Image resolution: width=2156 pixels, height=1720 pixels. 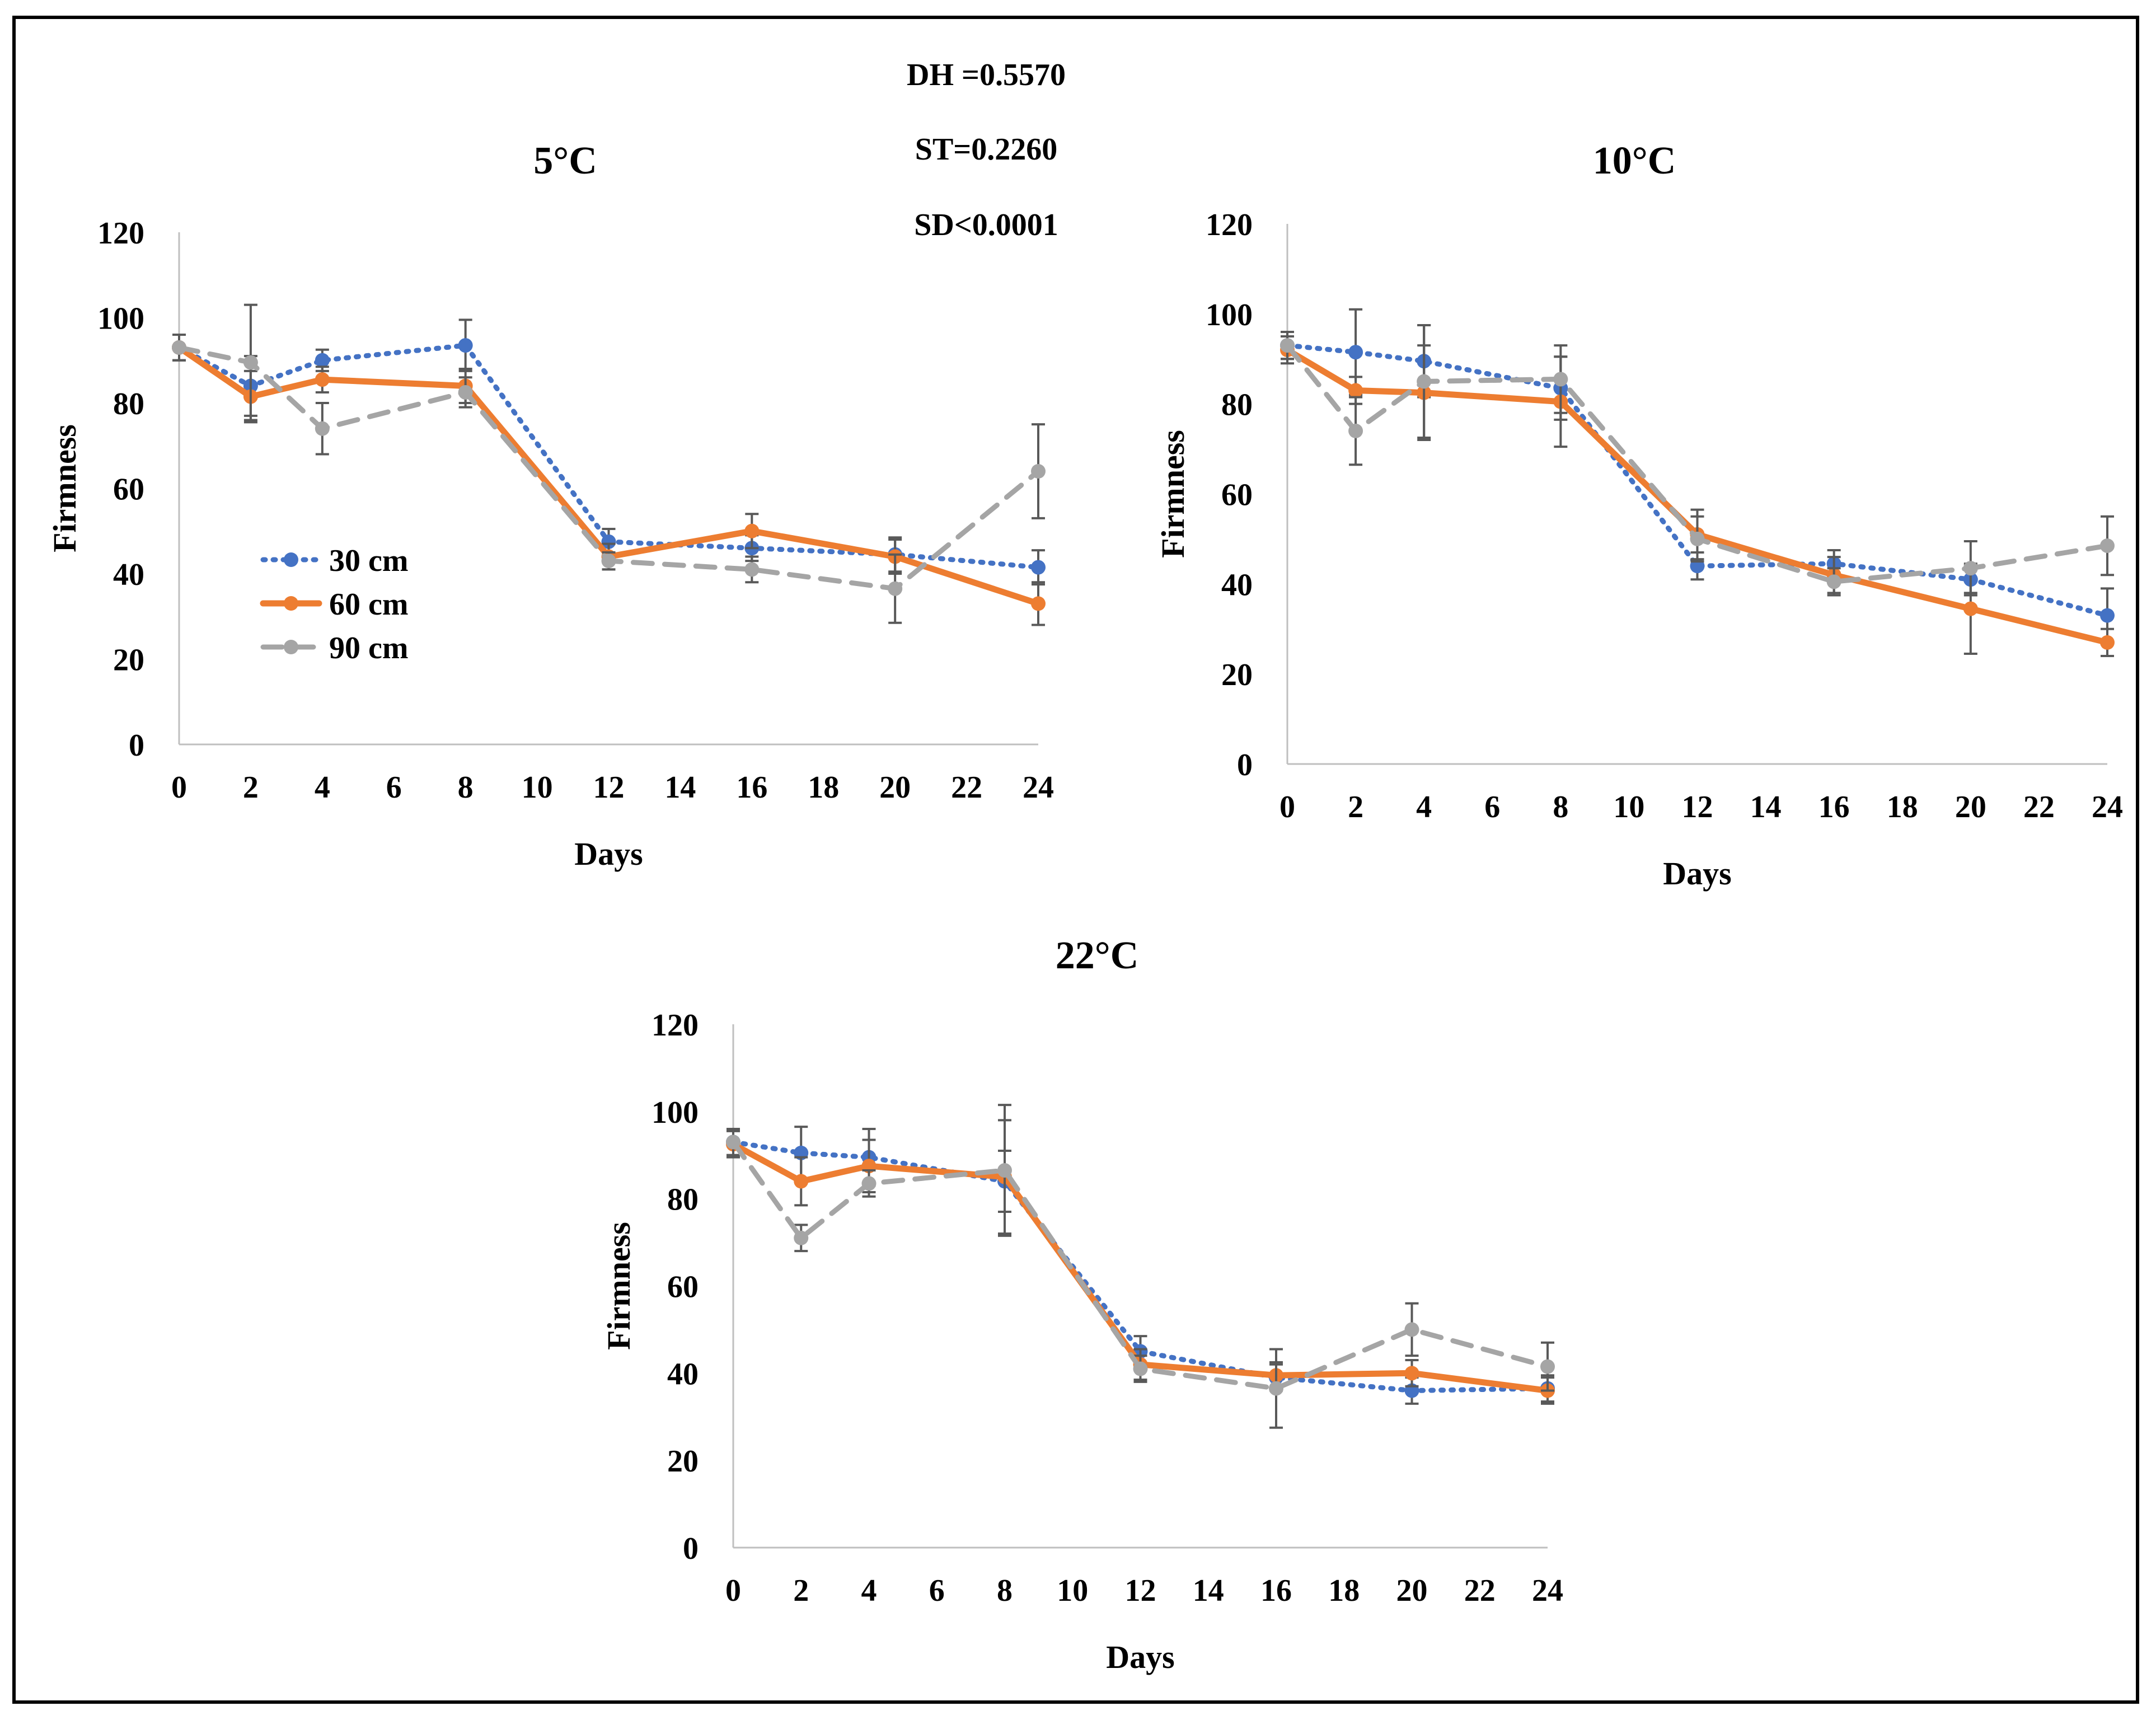 What do you see at coordinates (1072, 1590) in the screenshot?
I see `x-tick-label: 10` at bounding box center [1072, 1590].